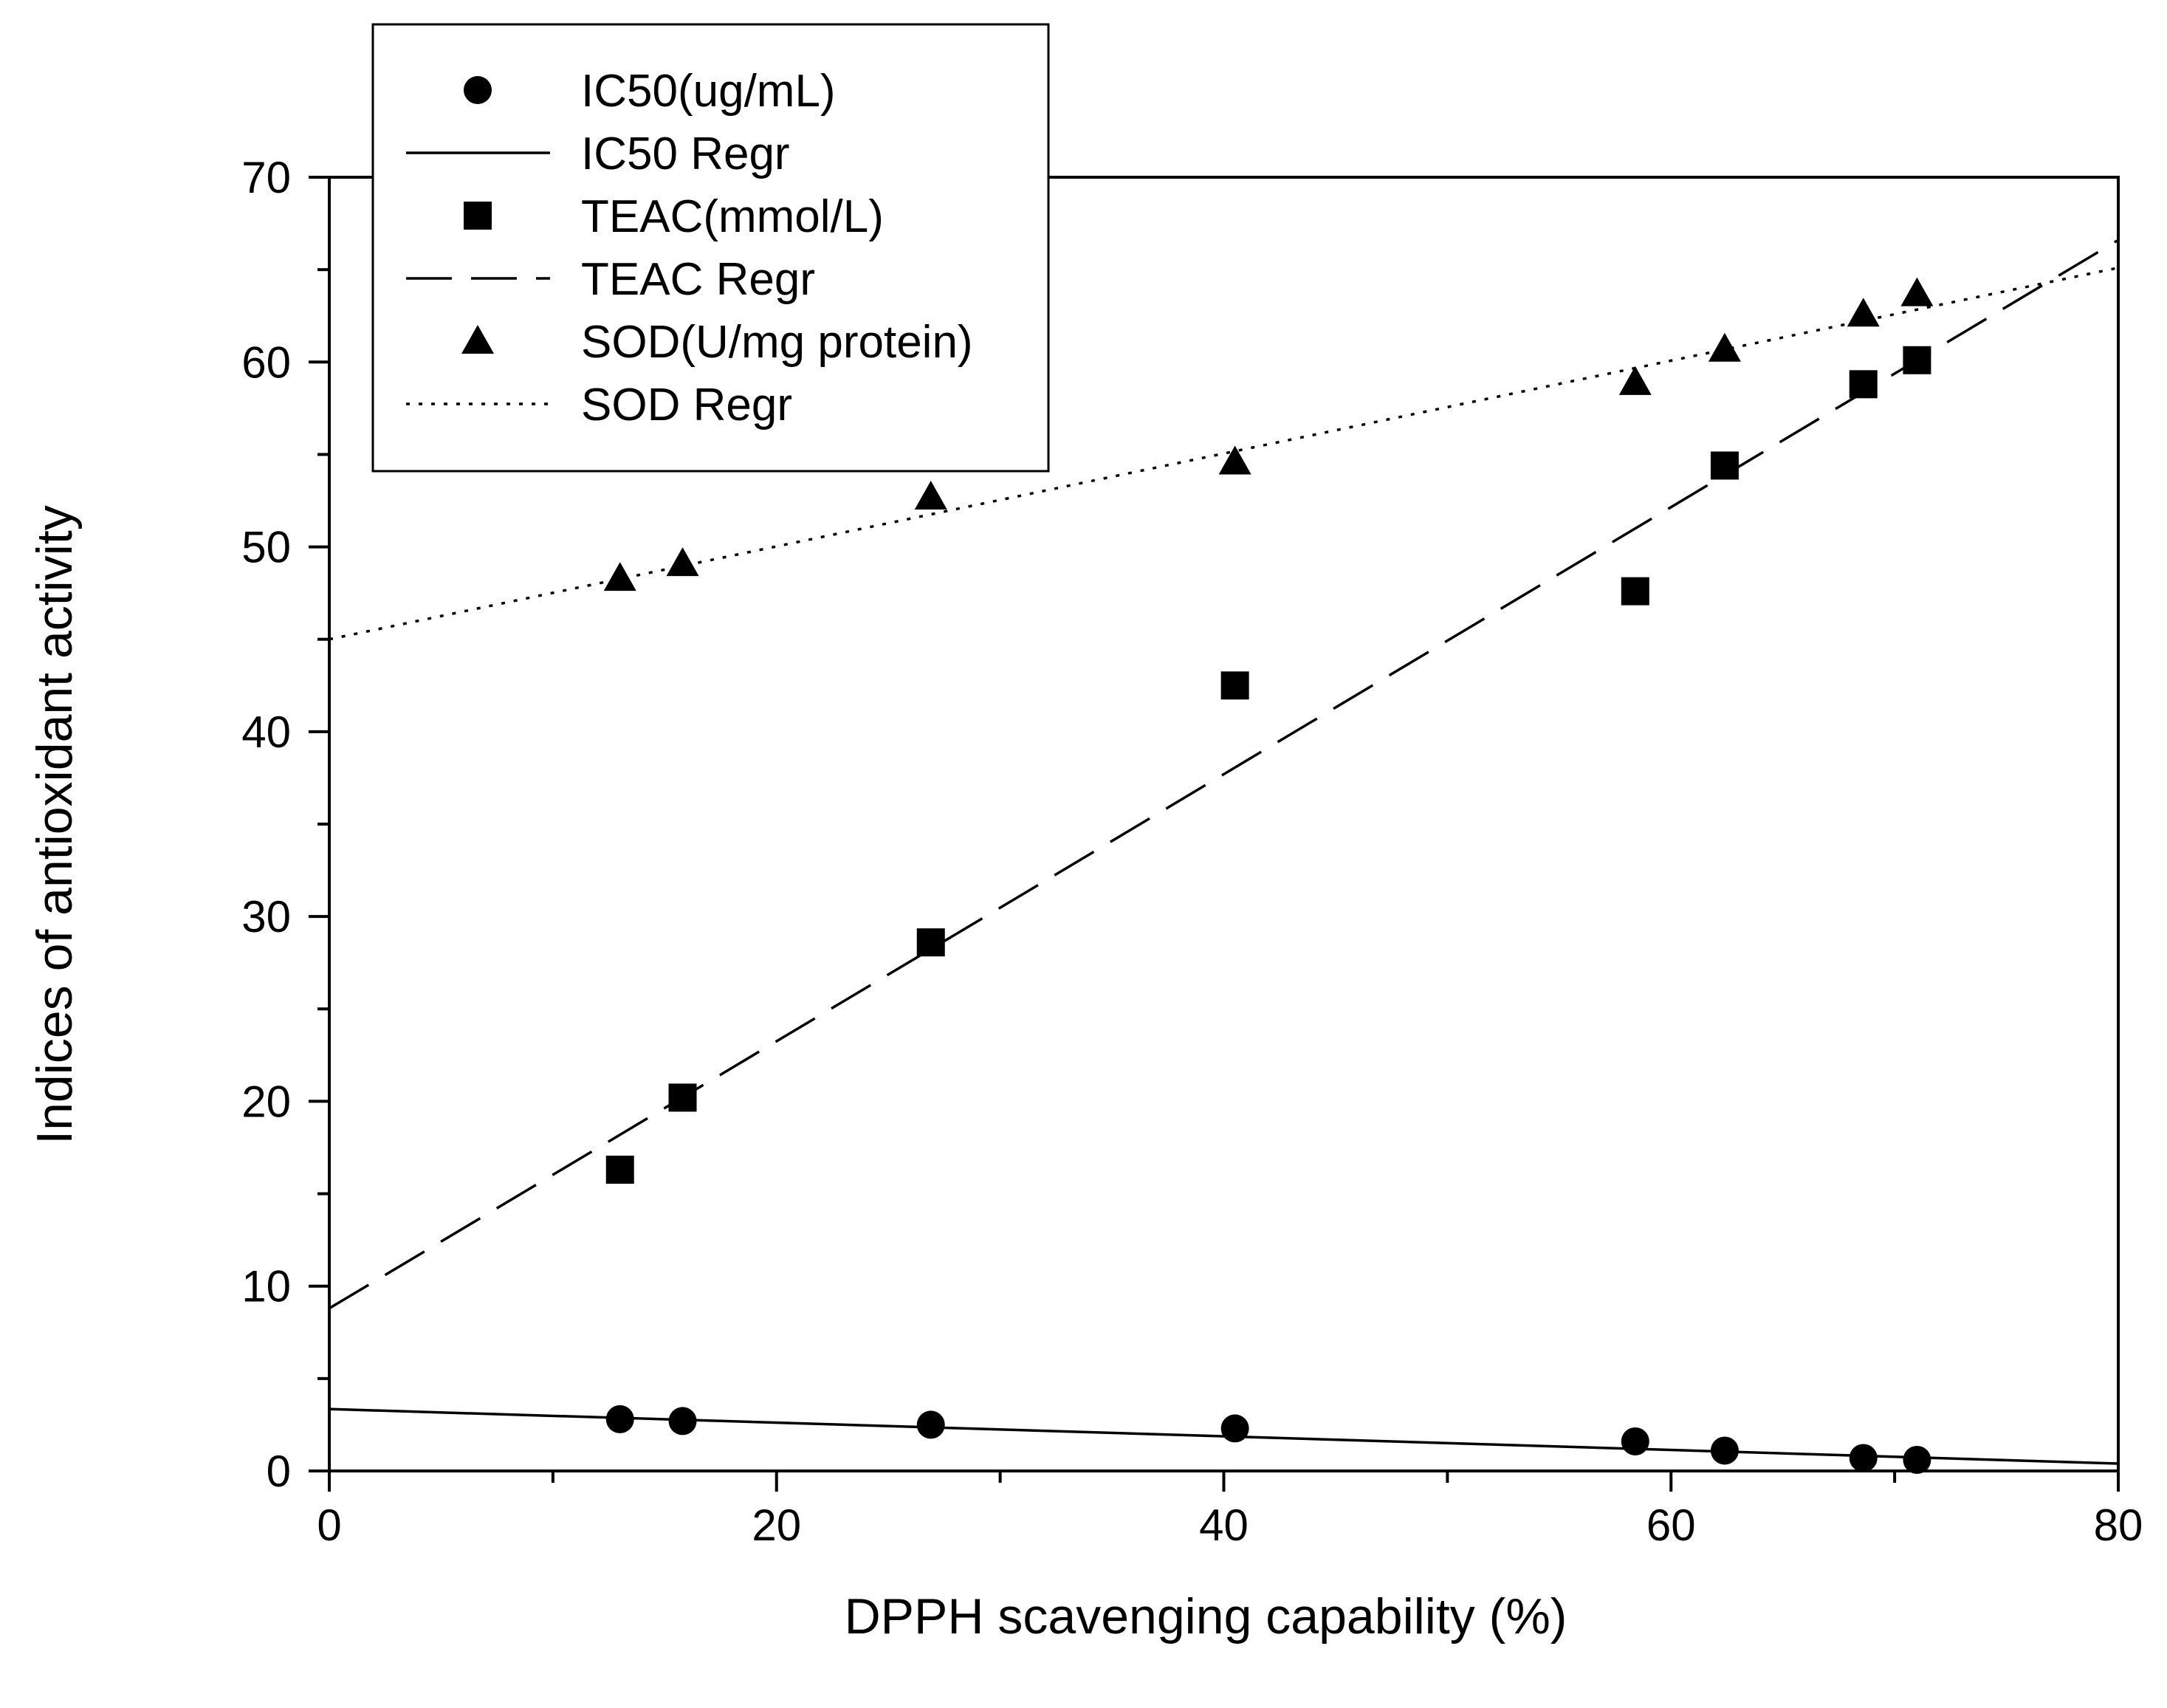 Image resolution: width=2167 pixels, height=1708 pixels. I want to click on x-tick-label: 0, so click(329, 1525).